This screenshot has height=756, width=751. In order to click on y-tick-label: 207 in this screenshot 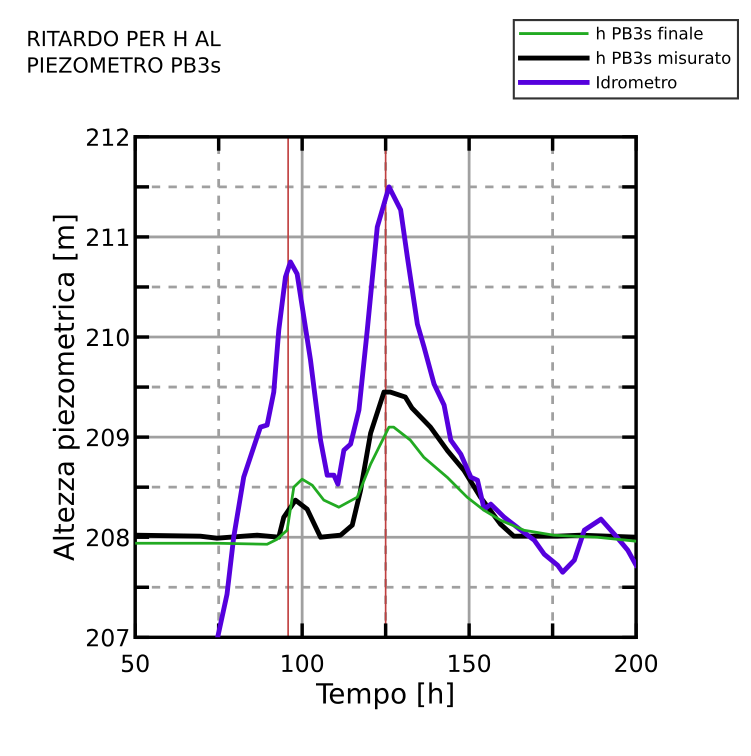, I will do `click(107, 637)`.